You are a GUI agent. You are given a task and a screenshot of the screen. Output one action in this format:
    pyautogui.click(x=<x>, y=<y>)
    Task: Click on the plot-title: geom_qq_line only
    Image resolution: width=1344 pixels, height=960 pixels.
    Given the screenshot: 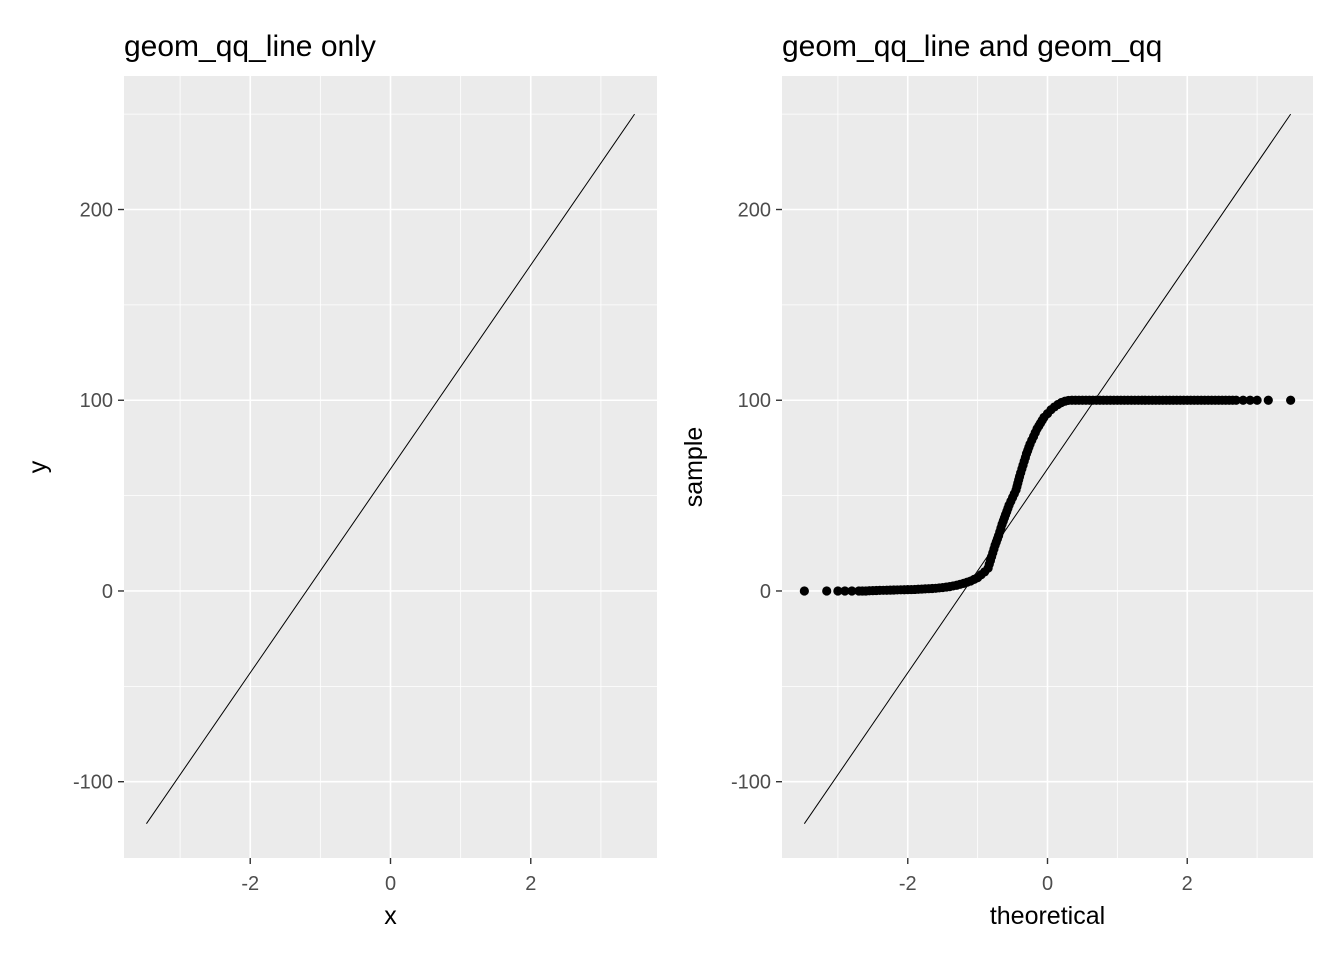 What is the action you would take?
    pyautogui.click(x=250, y=46)
    